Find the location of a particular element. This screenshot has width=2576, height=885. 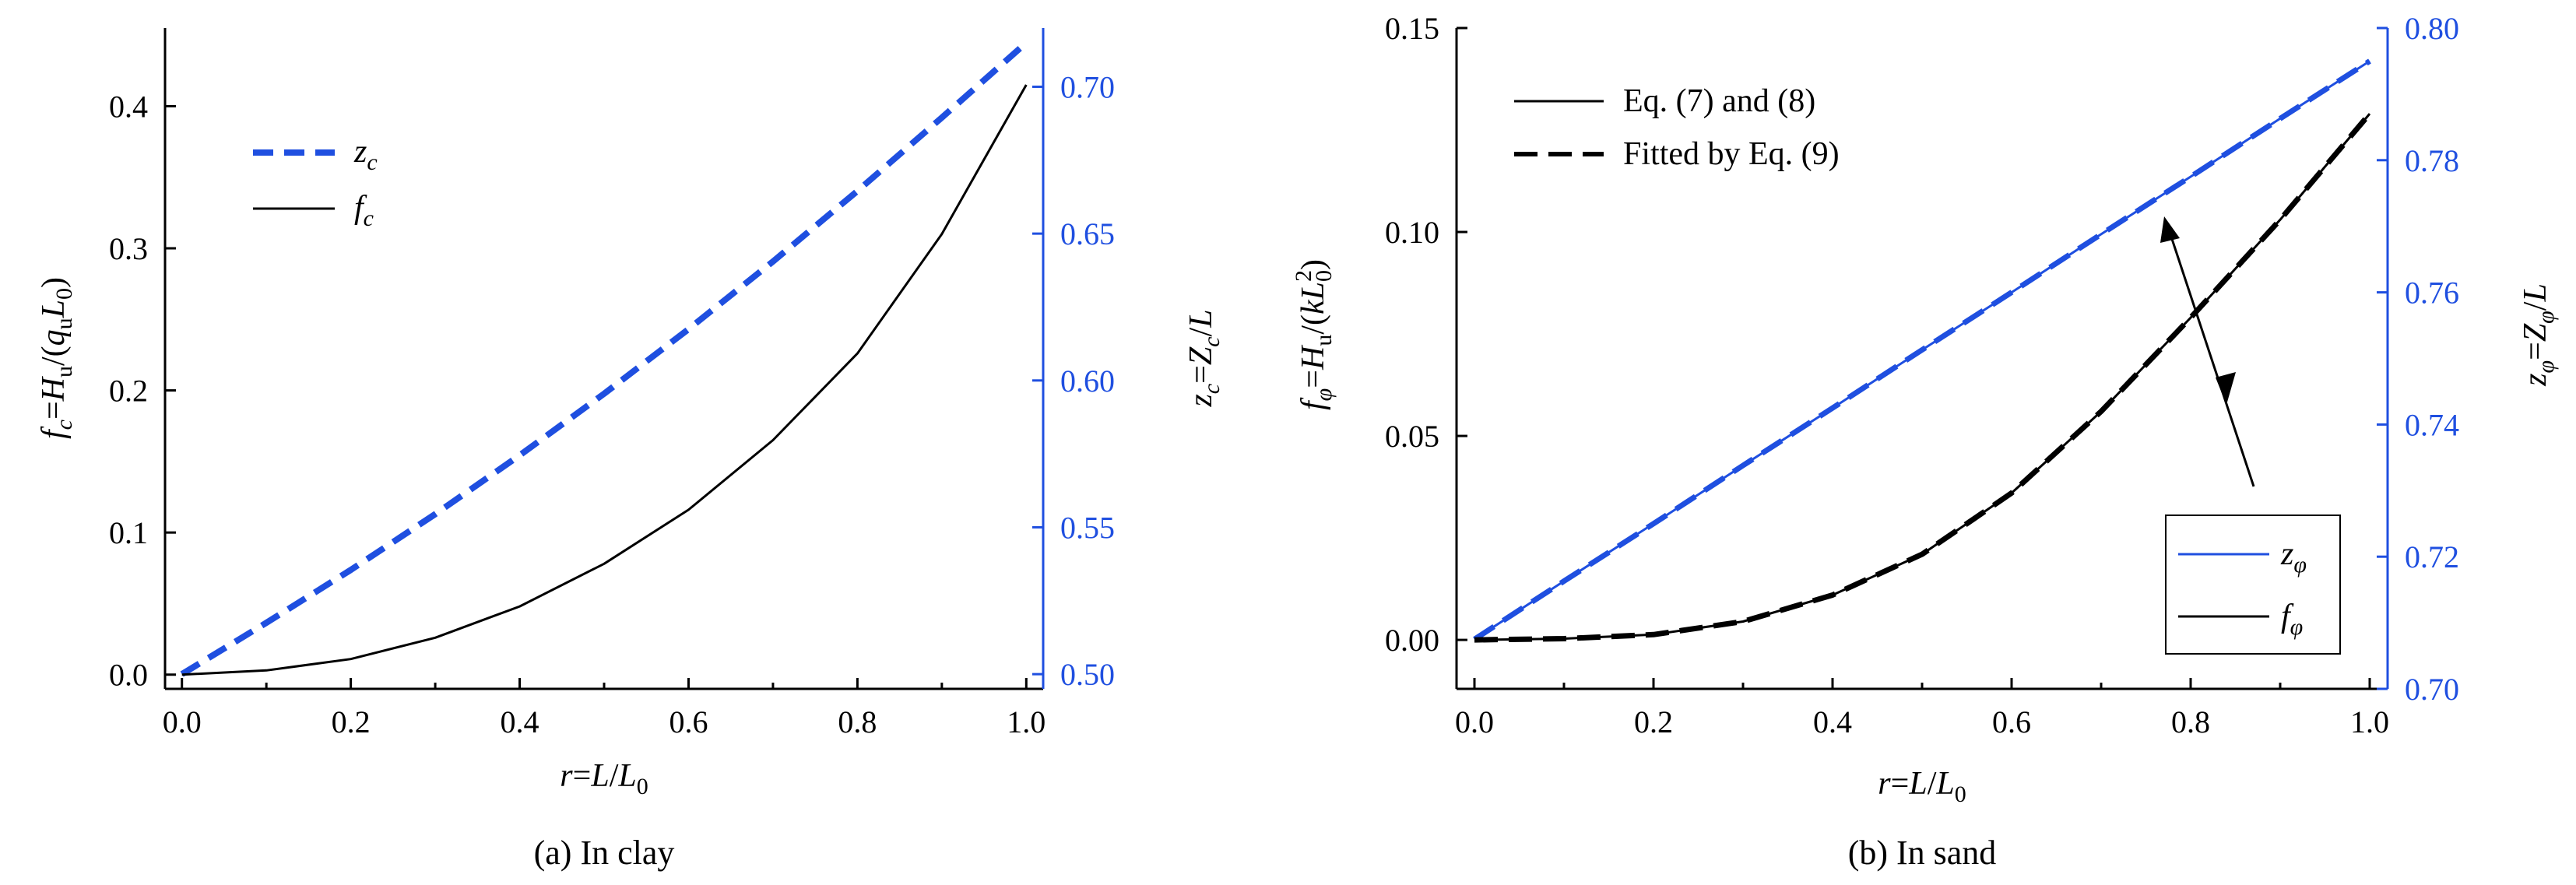

panel-b-x-tick-label: 0.0 is located at coordinates (1474, 721).